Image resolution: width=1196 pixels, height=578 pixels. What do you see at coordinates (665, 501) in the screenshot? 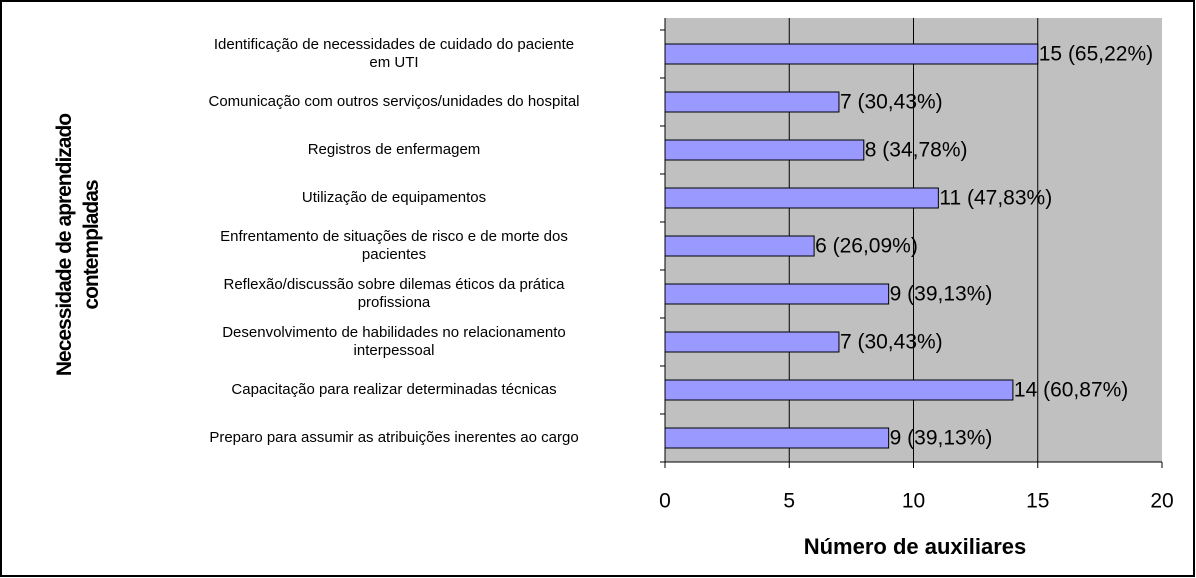
I see `x-tick-label: 0` at bounding box center [665, 501].